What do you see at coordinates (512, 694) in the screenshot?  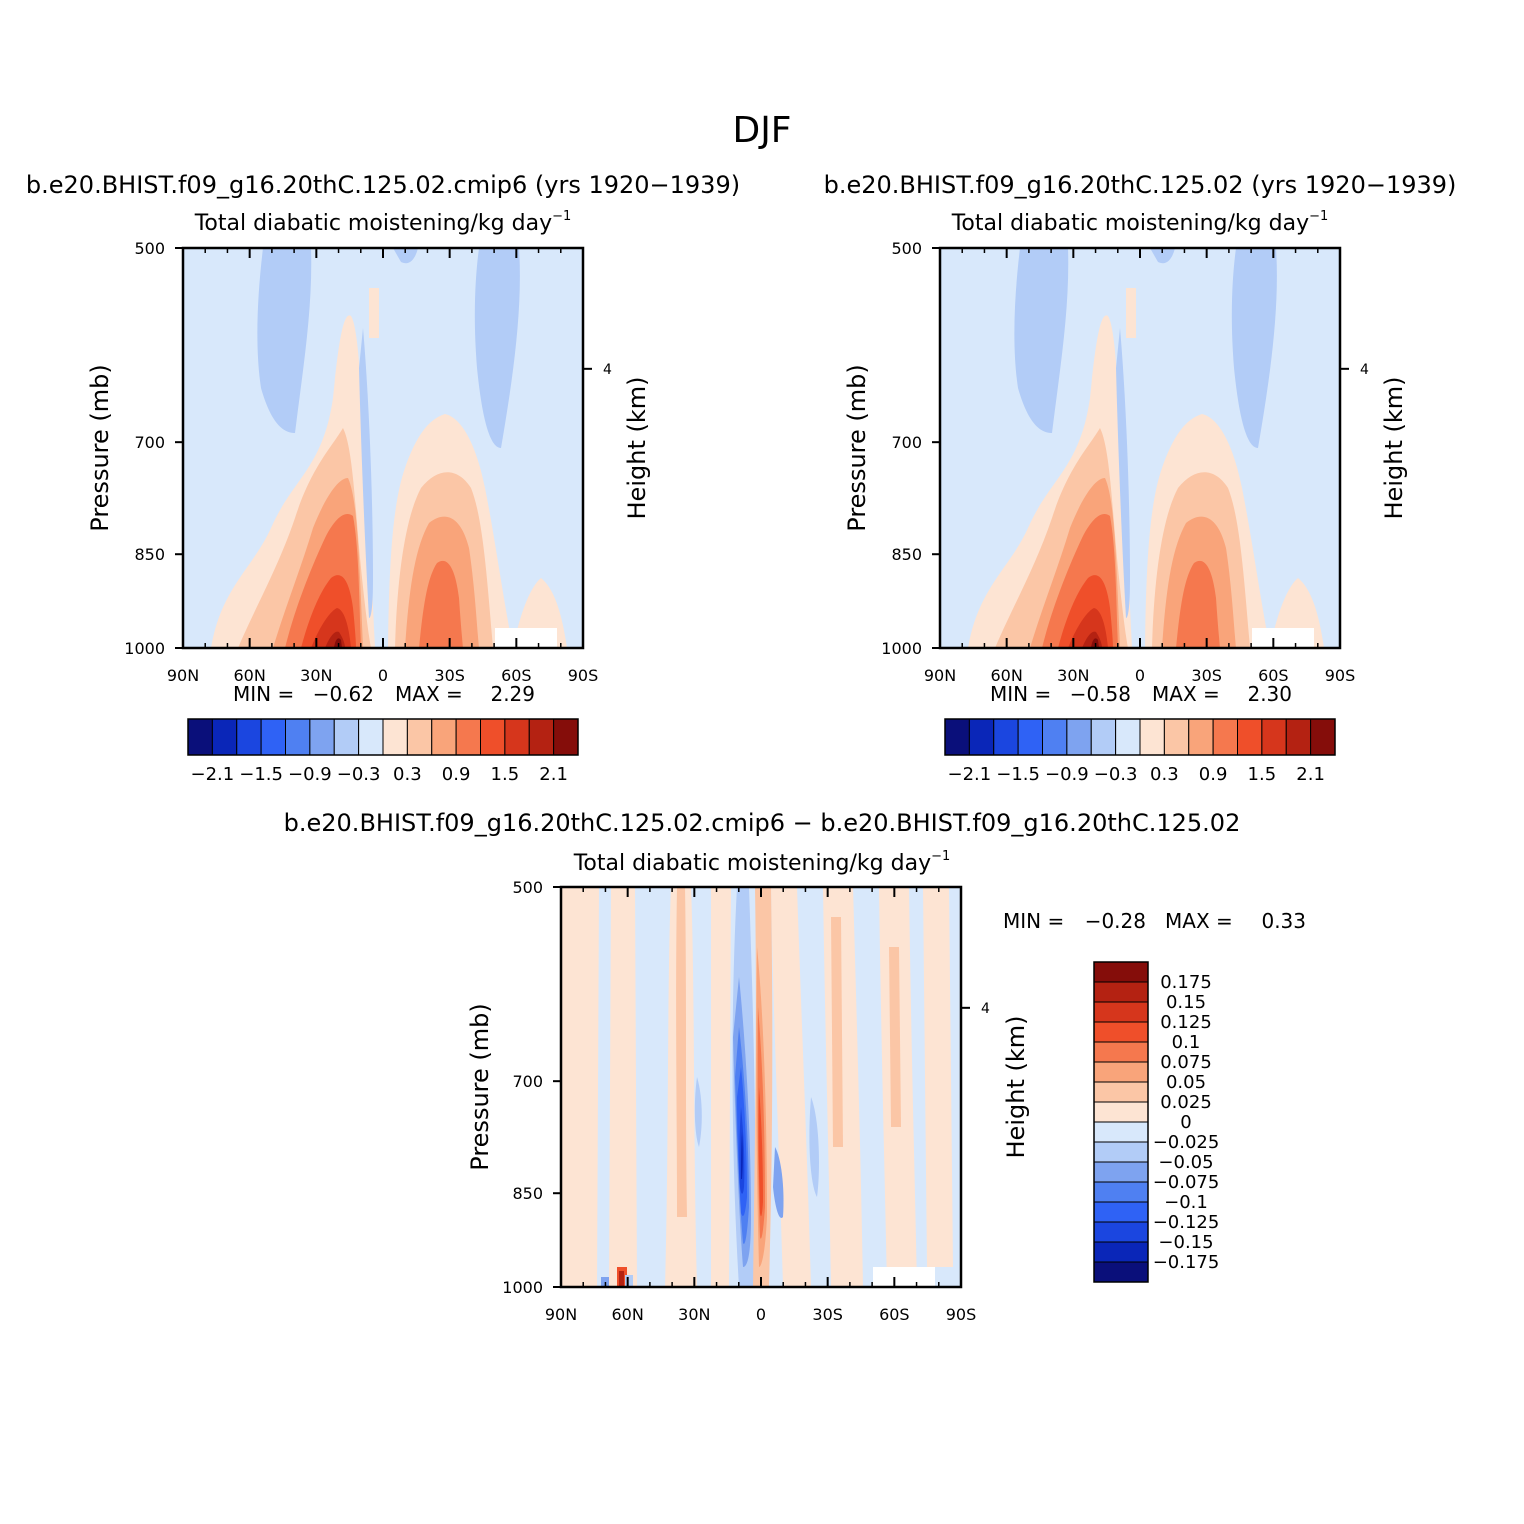 I see `max-value: 2.29` at bounding box center [512, 694].